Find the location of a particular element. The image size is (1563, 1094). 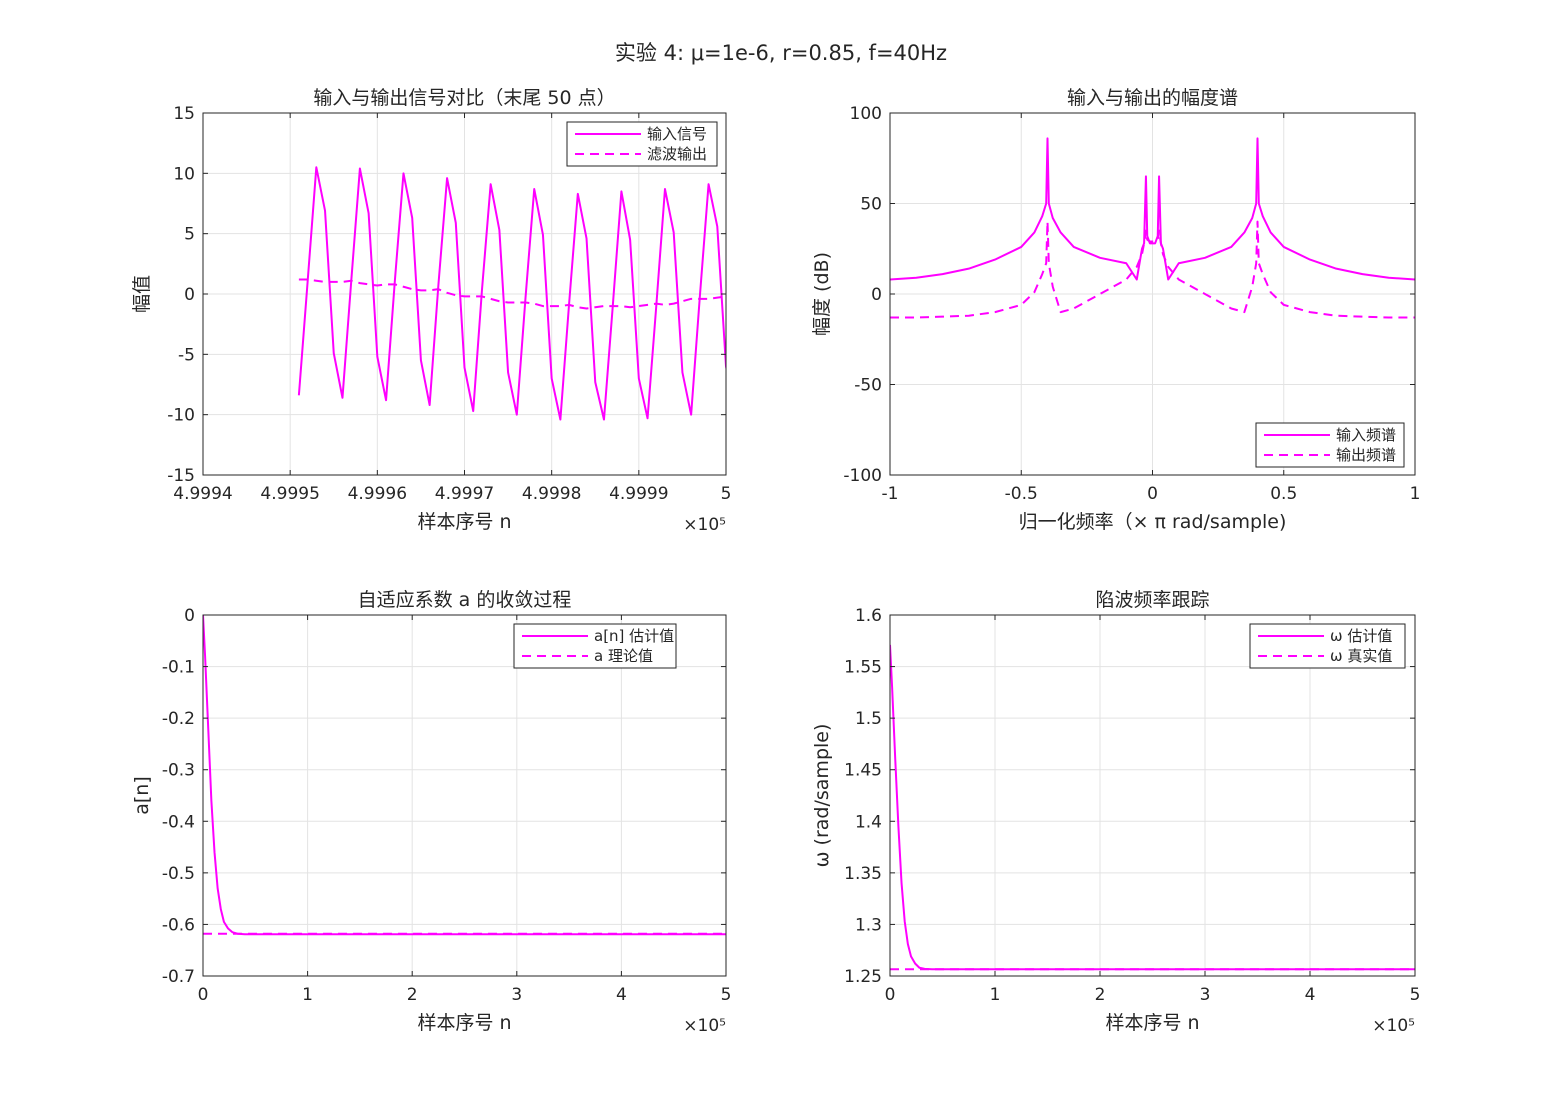

legend-label: 滤波输出 is located at coordinates (677, 154).